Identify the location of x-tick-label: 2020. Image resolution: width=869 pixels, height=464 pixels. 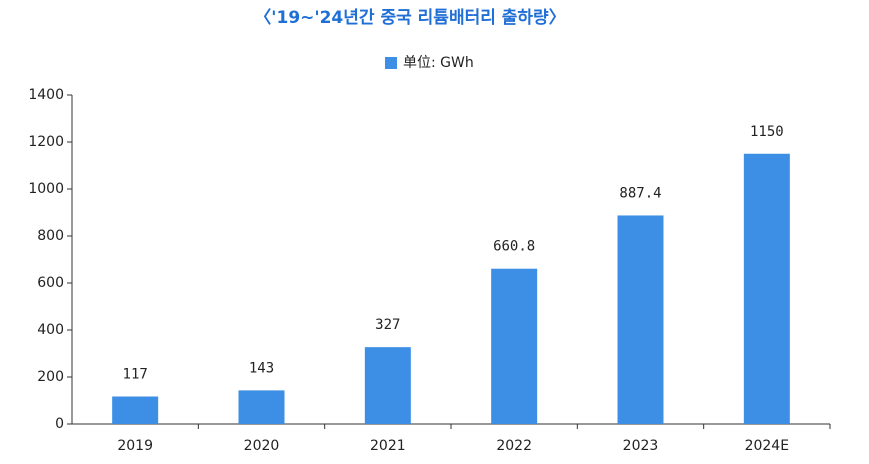
(262, 446).